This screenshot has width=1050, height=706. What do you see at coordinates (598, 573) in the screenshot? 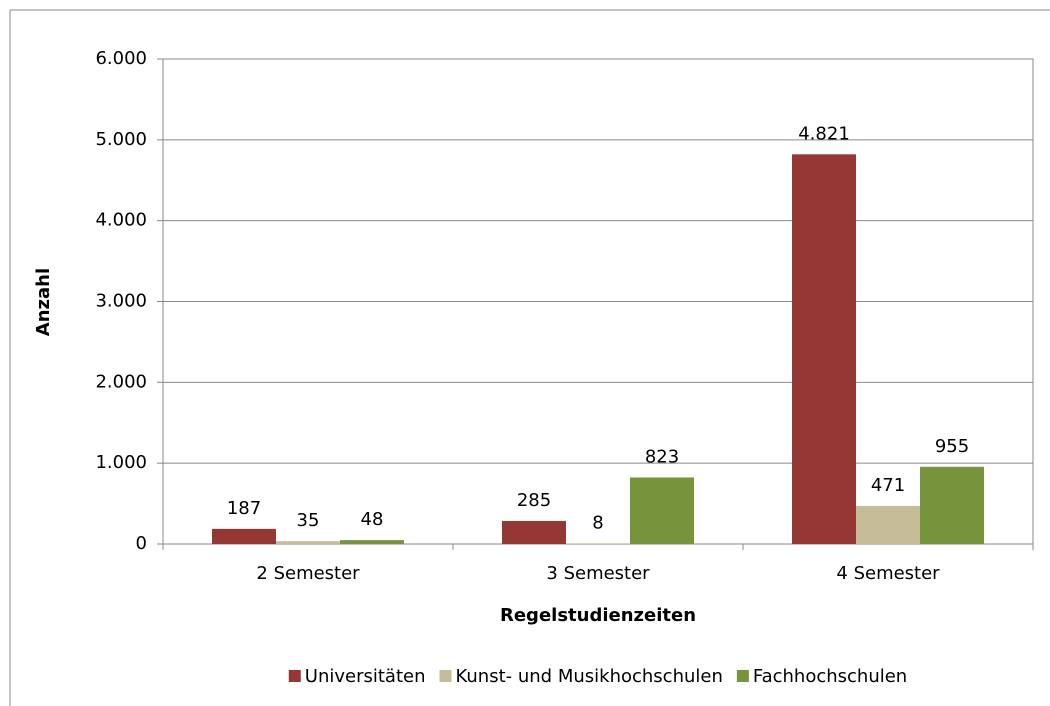
I see `x-tick-label: 3 Semester` at bounding box center [598, 573].